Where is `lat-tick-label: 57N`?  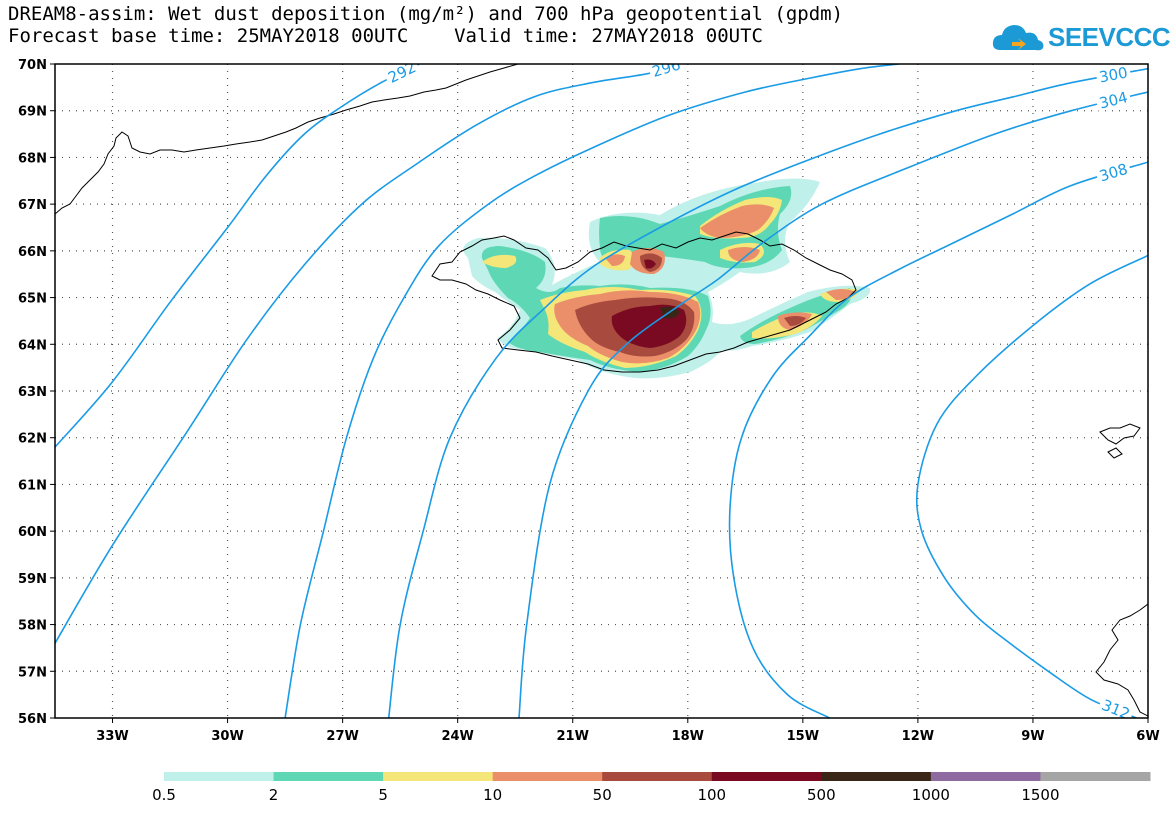
lat-tick-label: 57N is located at coordinates (32, 672).